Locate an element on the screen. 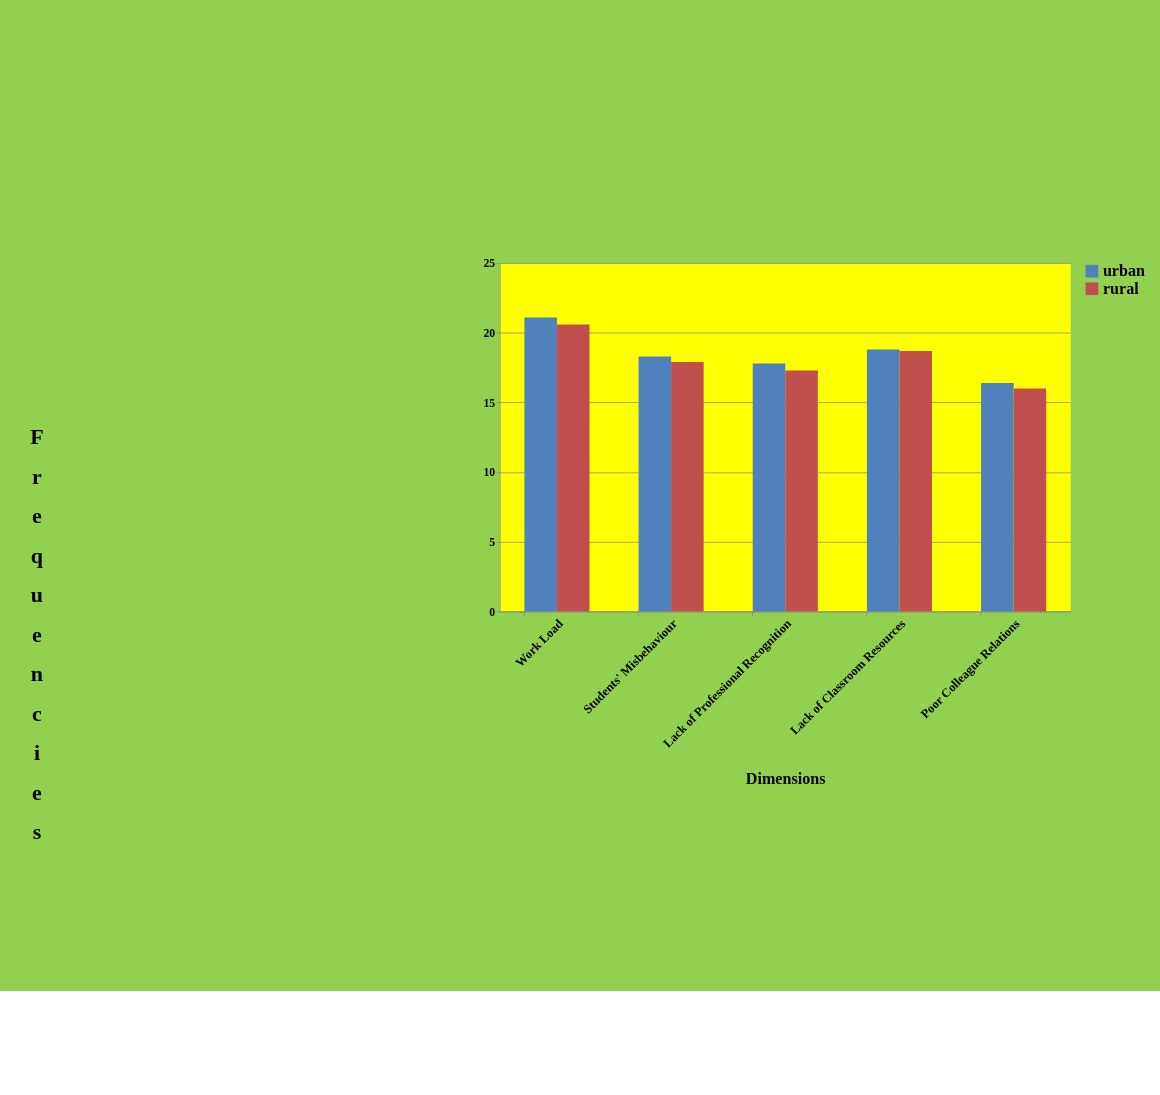  y-tick-label: 20 is located at coordinates (489, 333).